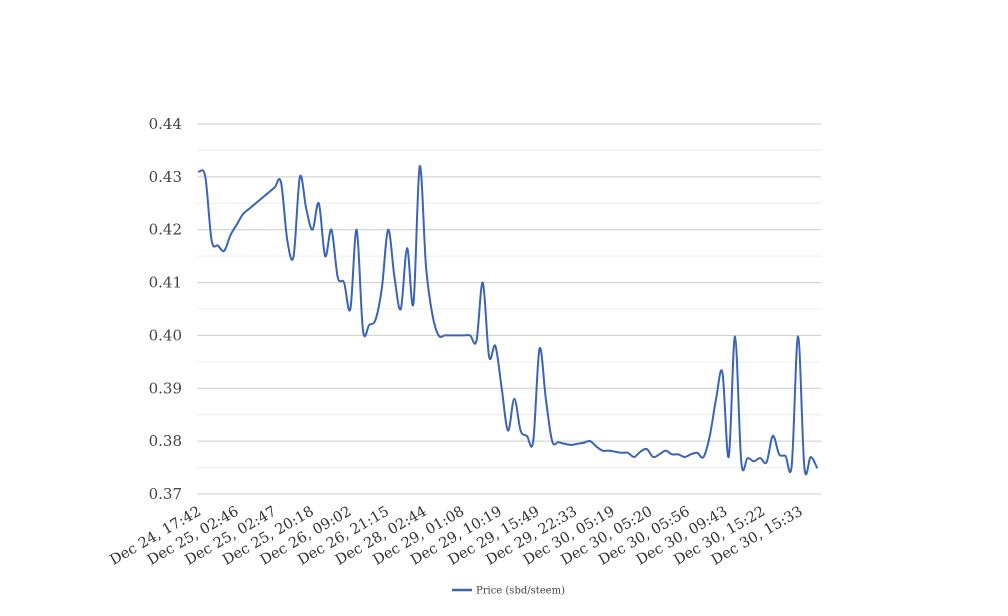  I want to click on y-tick-label: 0.40, so click(165, 335).